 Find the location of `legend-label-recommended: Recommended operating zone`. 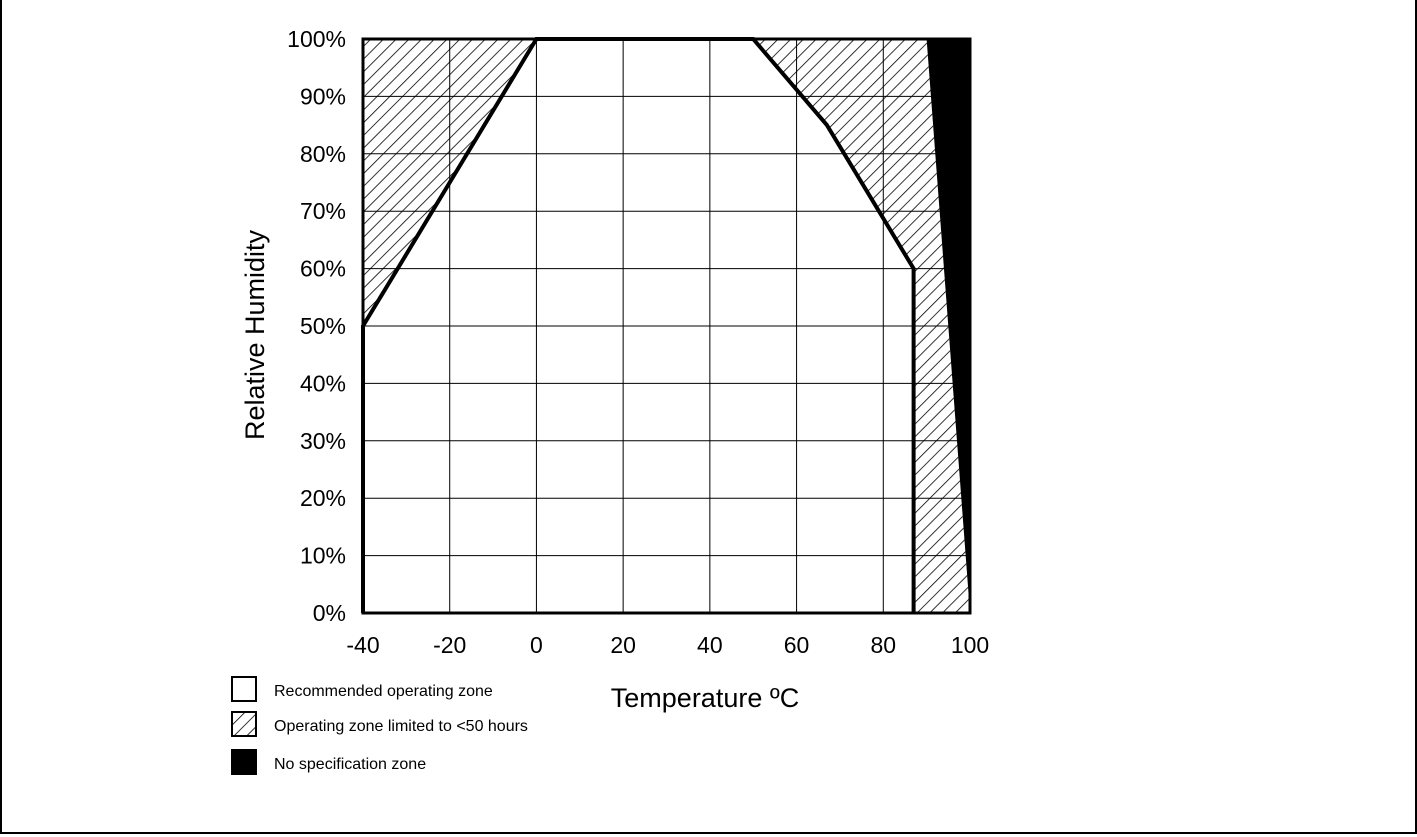

legend-label-recommended: Recommended operating zone is located at coordinates (383, 691).